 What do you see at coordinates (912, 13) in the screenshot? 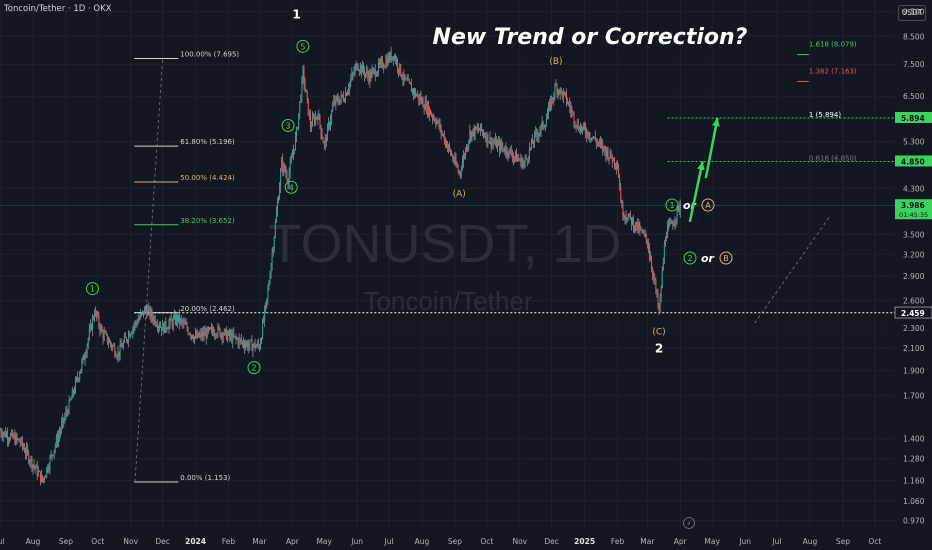
I see `currency-button: USDT` at bounding box center [912, 13].